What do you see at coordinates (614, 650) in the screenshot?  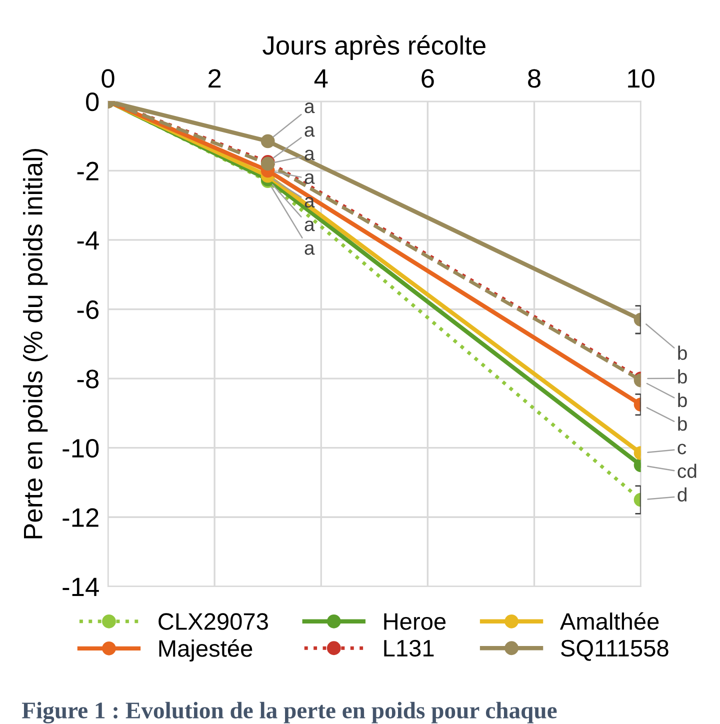 I see `legend-label: SQ111558` at bounding box center [614, 650].